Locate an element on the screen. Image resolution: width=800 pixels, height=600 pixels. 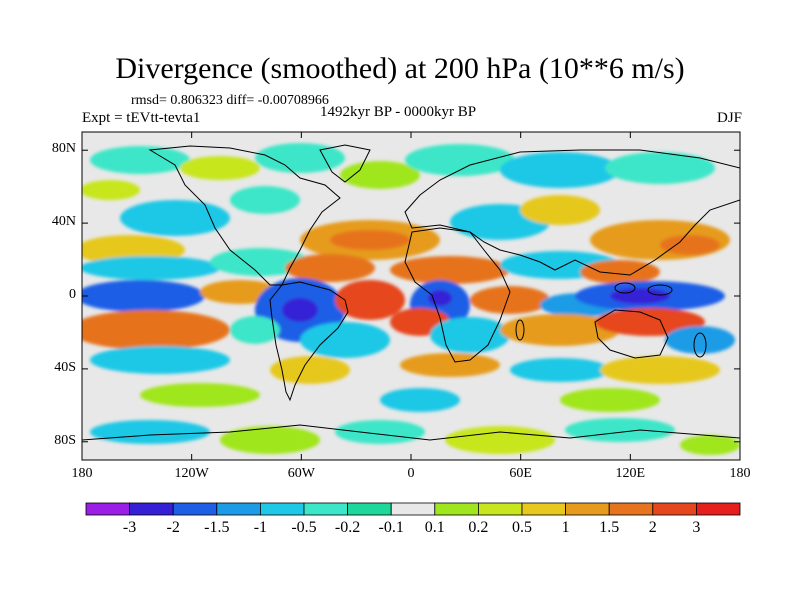
colorbar-label: 2 is located at coordinates (652, 527).